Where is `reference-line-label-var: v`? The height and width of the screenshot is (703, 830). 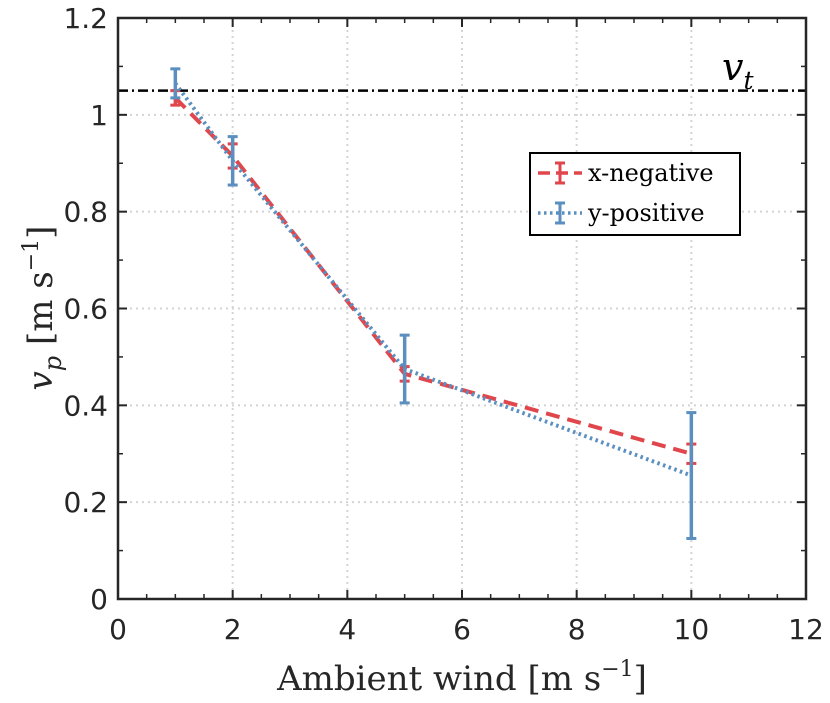
reference-line-label-var: v is located at coordinates (733, 67).